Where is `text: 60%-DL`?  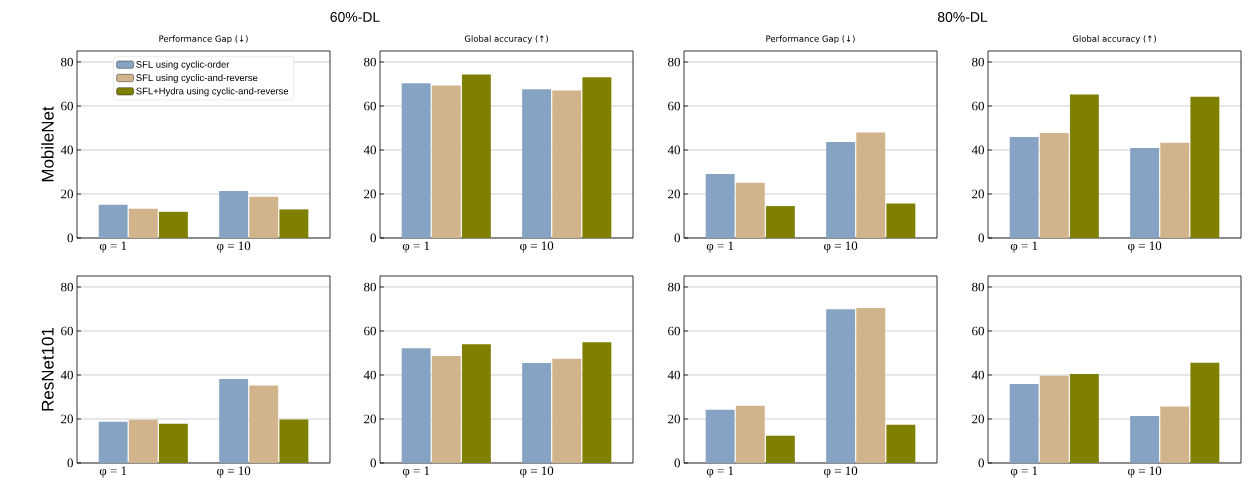
text: 60%-DL is located at coordinates (355, 17).